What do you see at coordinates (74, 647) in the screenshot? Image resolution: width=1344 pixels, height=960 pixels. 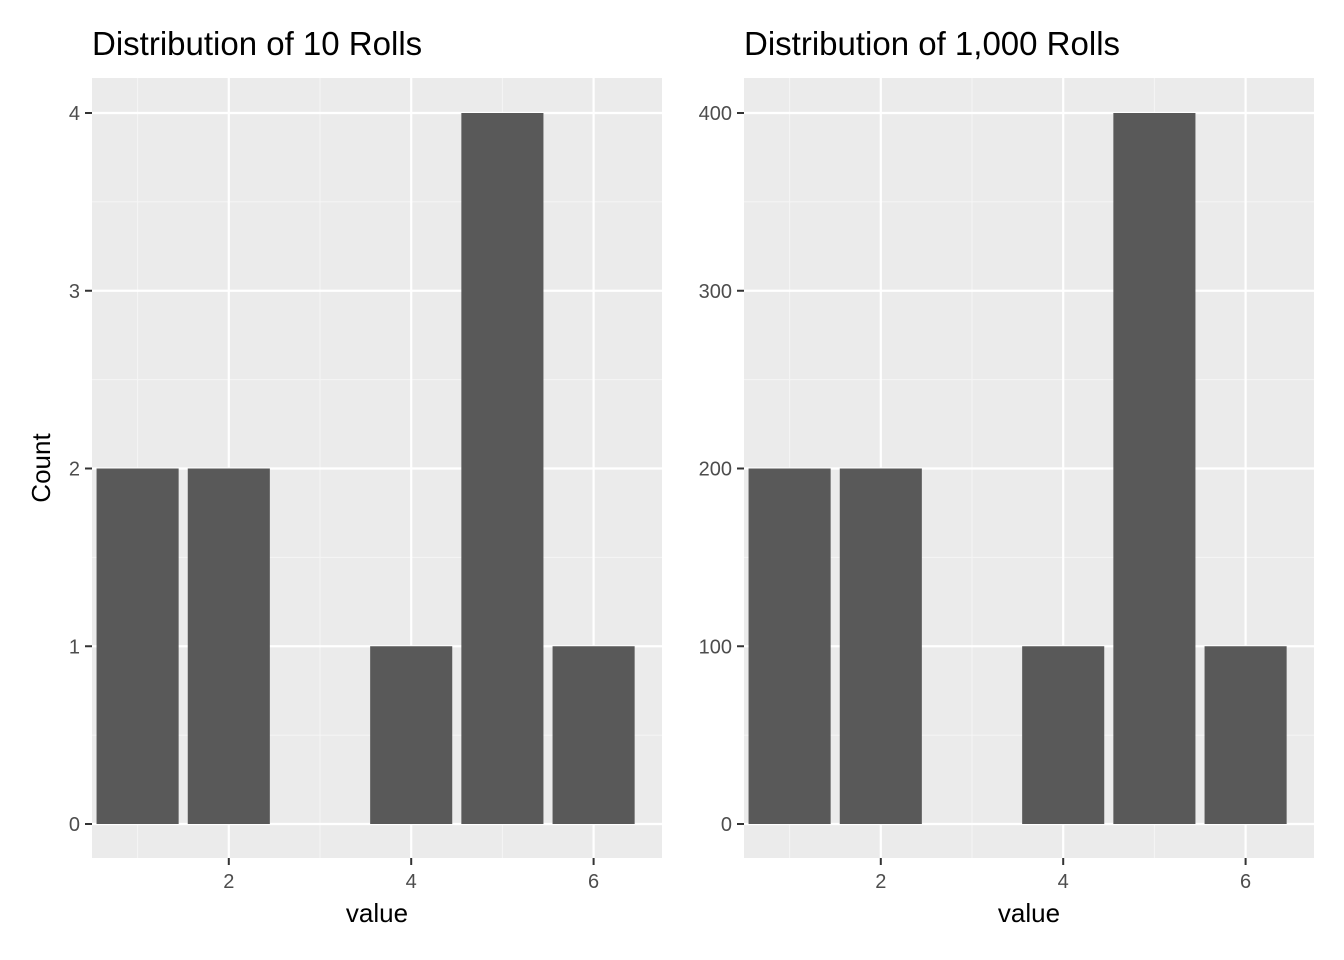 I see `y-tick-label: 1` at bounding box center [74, 647].